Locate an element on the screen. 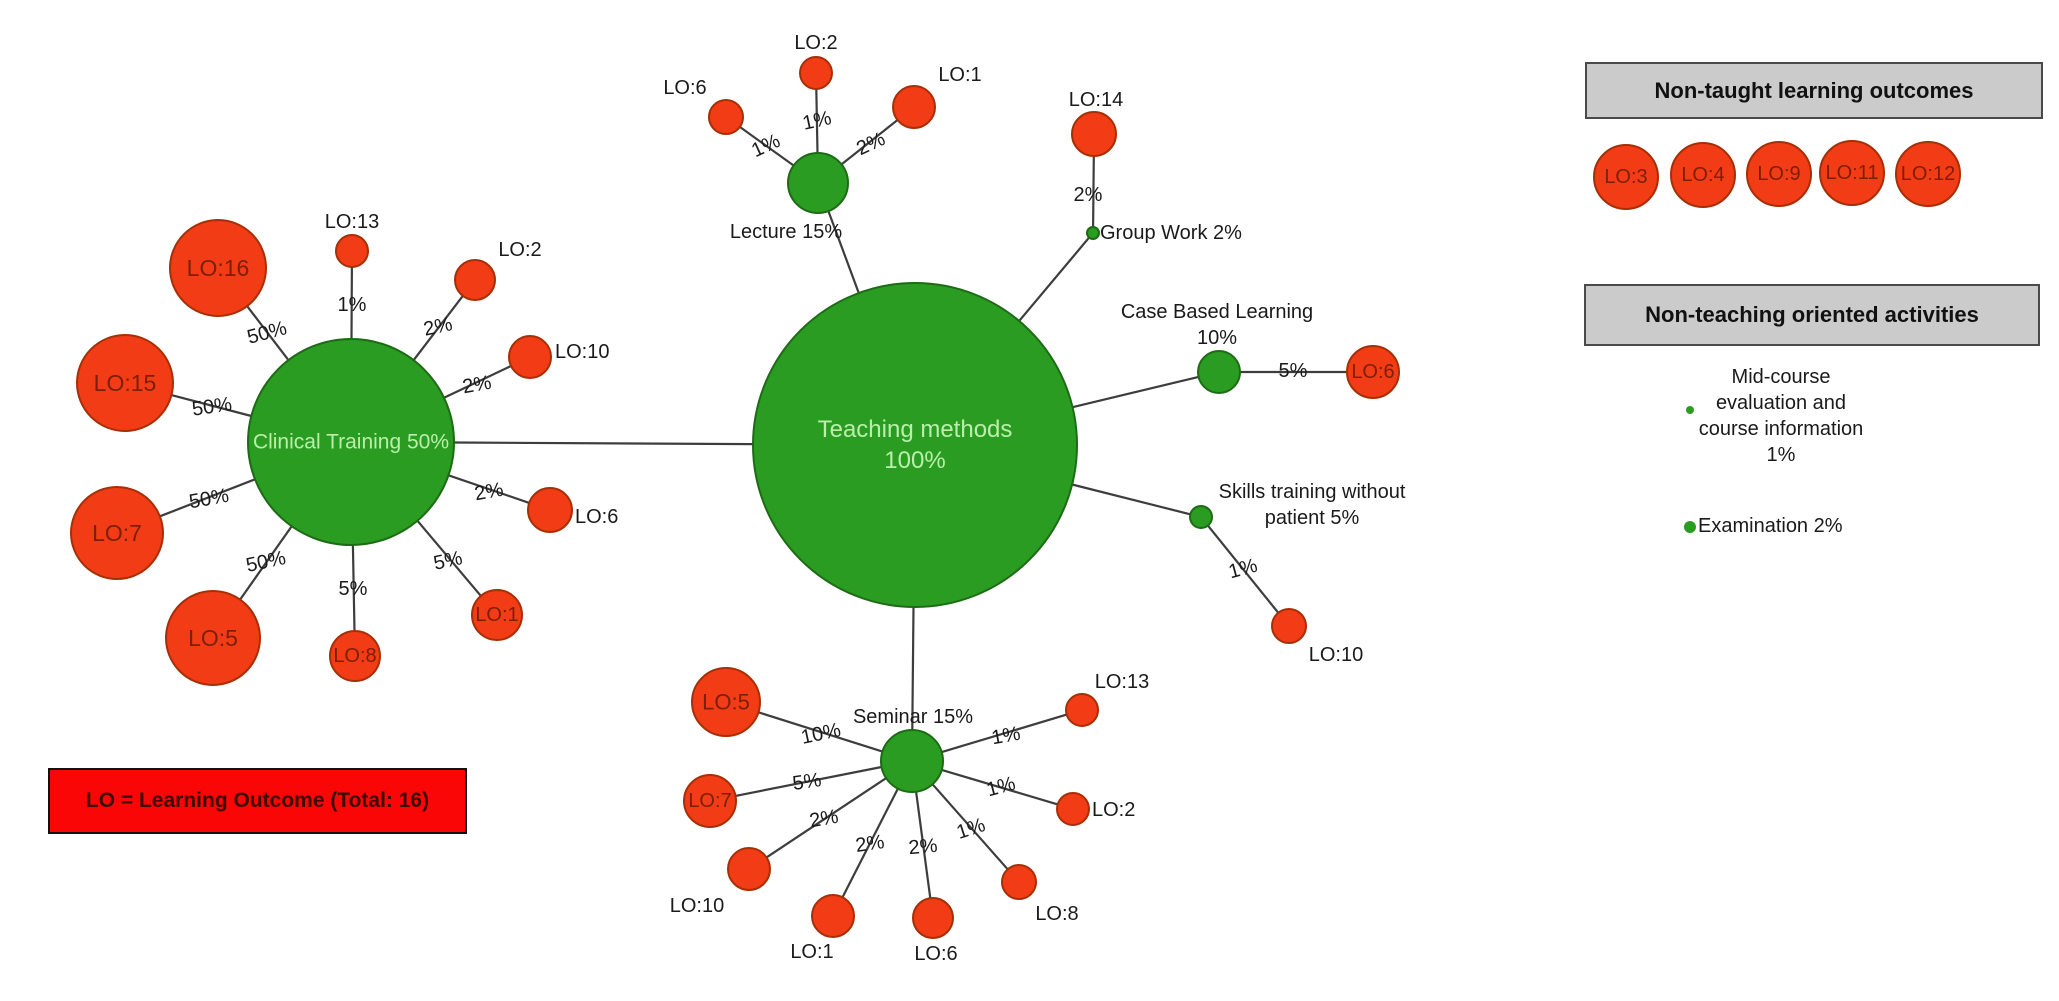  edge-label-seminar-se_lo2: 1% is located at coordinates (1001, 787).